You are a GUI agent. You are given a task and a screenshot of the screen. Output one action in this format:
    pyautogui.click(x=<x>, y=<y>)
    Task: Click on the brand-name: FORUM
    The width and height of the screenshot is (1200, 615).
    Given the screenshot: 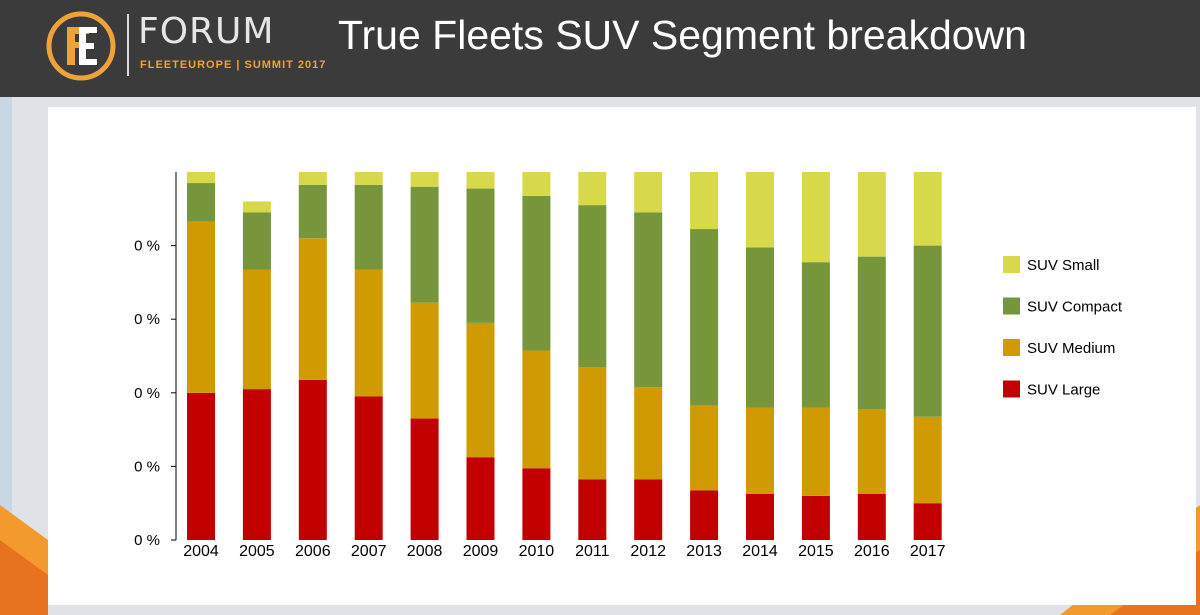 What is the action you would take?
    pyautogui.click(x=206, y=31)
    